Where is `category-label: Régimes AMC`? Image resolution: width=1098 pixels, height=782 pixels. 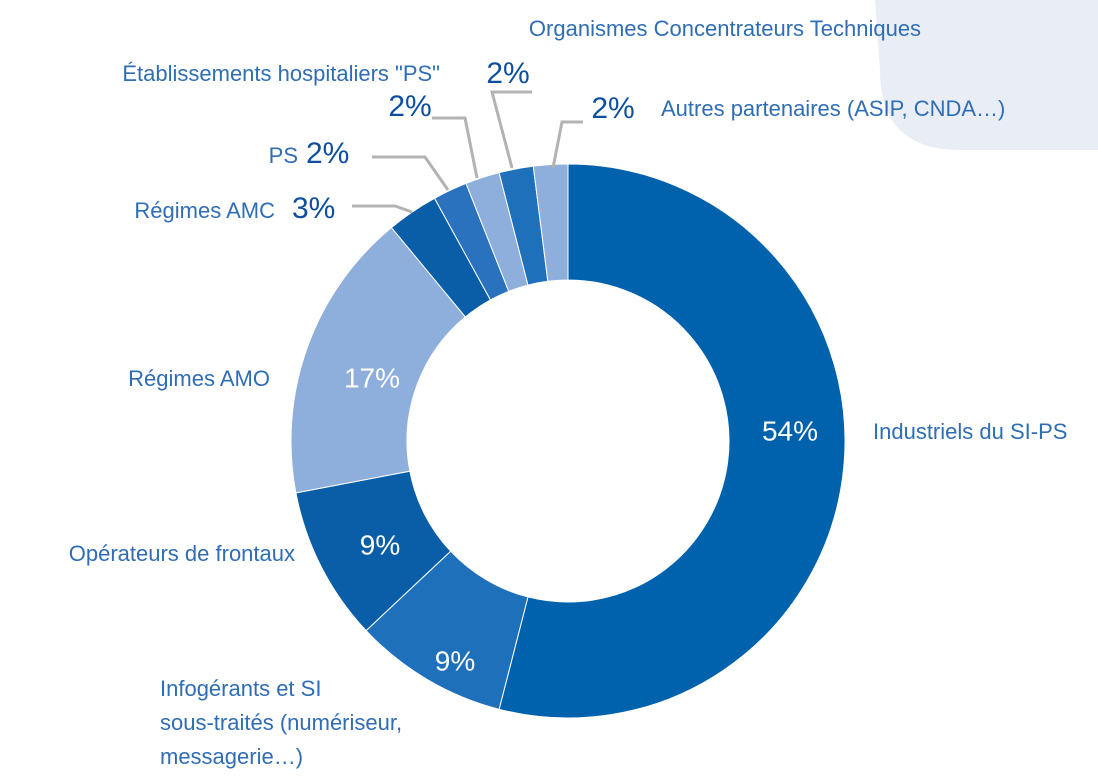 category-label: Régimes AMC is located at coordinates (204, 210).